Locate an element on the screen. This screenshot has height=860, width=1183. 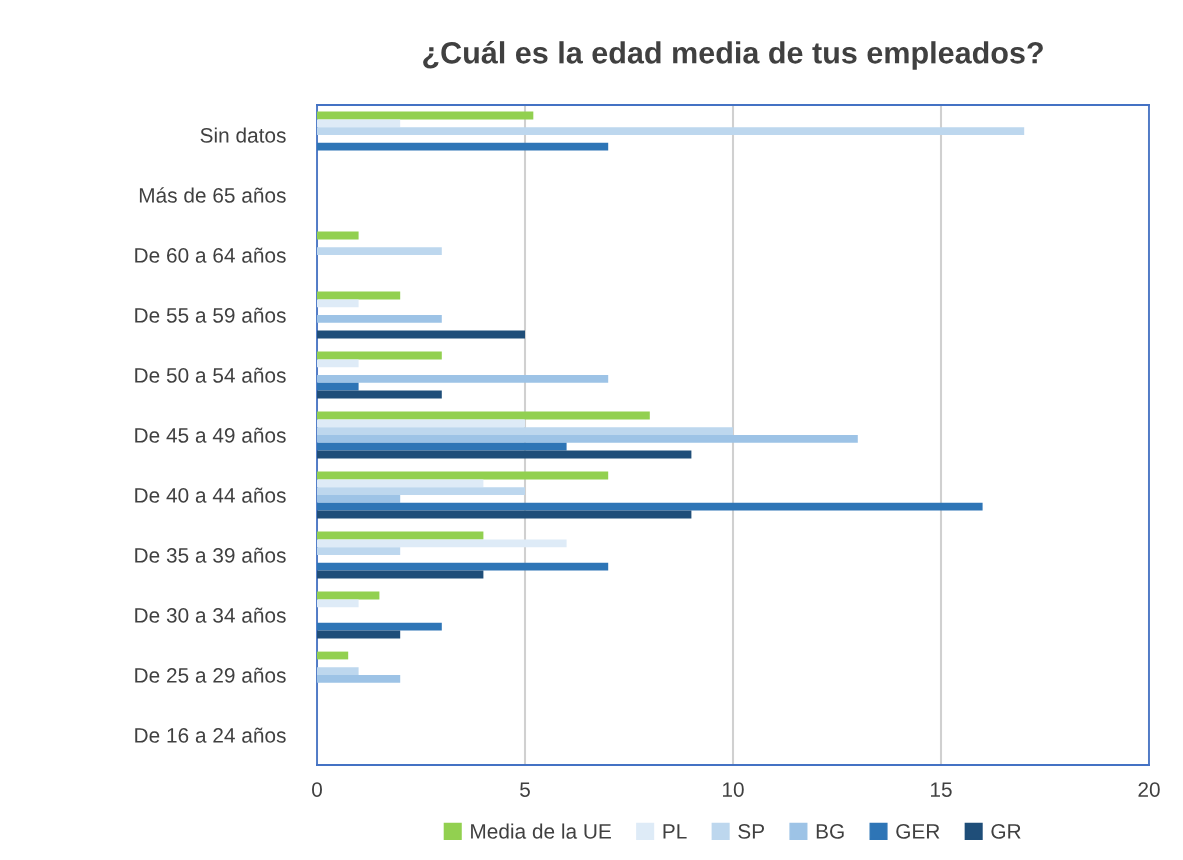
legend-label: BG is located at coordinates (830, 831).